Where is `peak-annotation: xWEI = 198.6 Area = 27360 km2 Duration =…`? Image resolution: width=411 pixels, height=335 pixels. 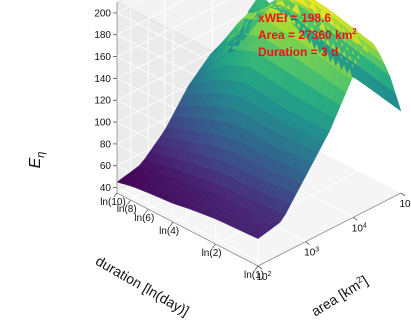
peak-annotation: xWEI = 198.6 Area = 27360 km2 Duration =… is located at coordinates (307, 35).